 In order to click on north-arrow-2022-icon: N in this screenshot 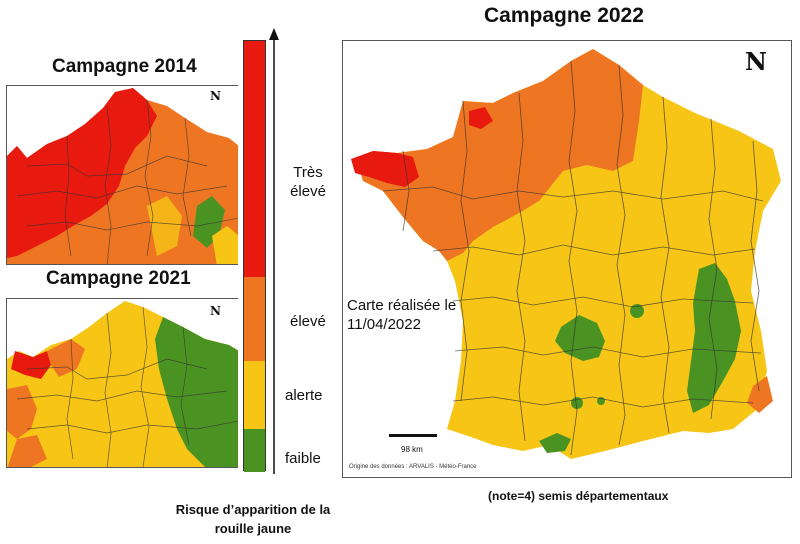, I will do `click(756, 61)`.